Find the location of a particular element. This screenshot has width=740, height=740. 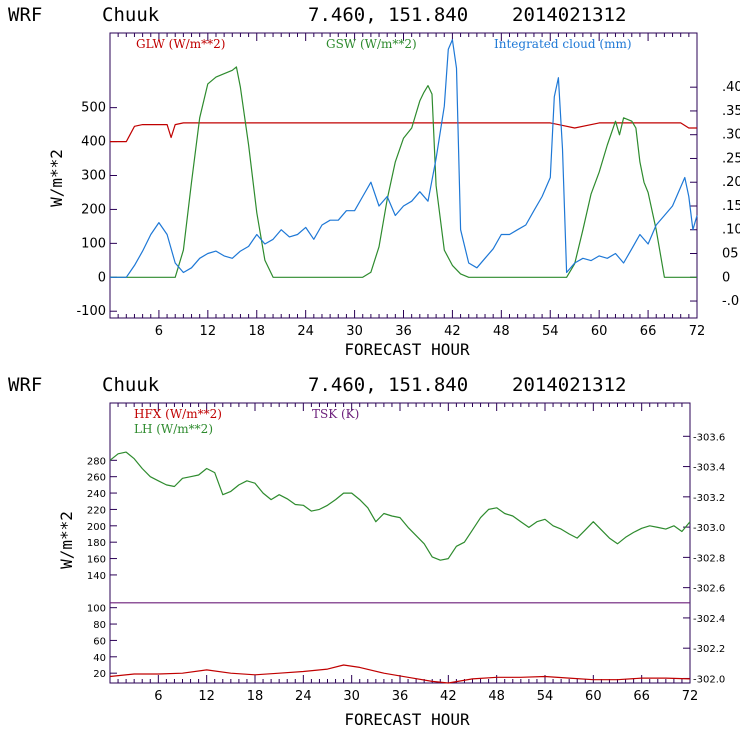

legend-item: GSW (W/m**2) is located at coordinates (371, 44).